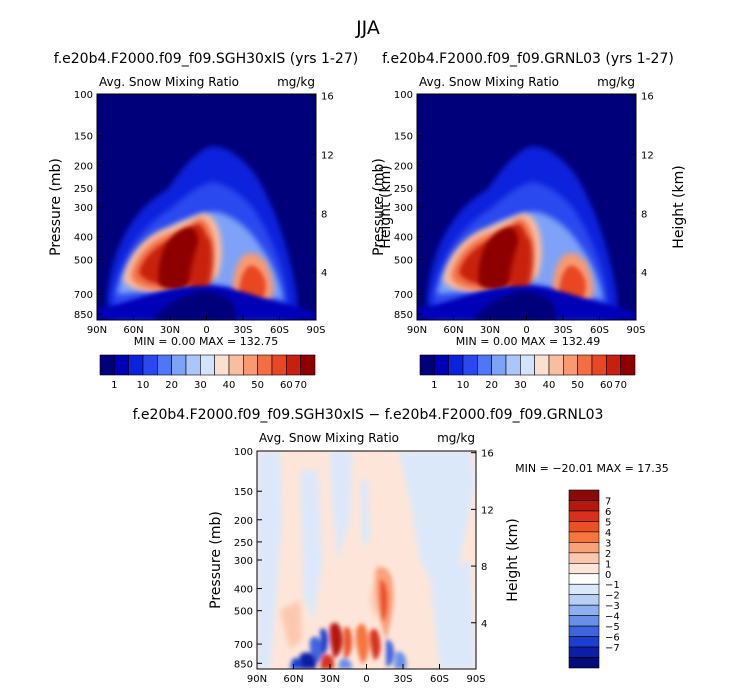  Describe the element at coordinates (489, 82) in the screenshot. I see `panel-subtitle-left: Avg. Snow Mixing Ratio` at that location.